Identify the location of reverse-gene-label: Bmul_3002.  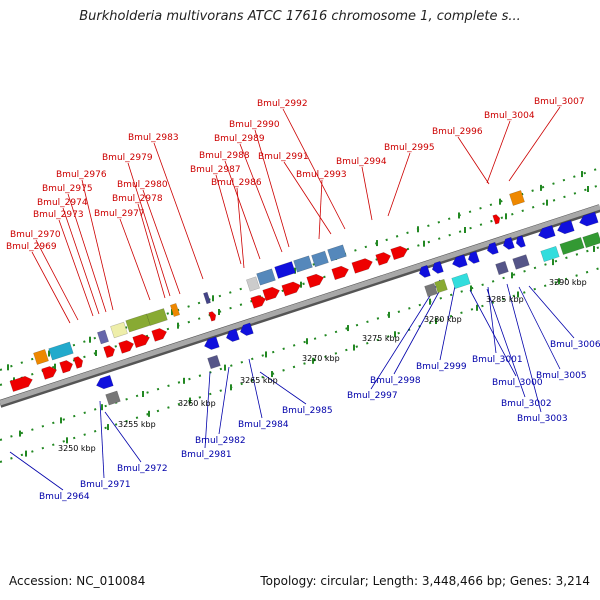
(526, 404).